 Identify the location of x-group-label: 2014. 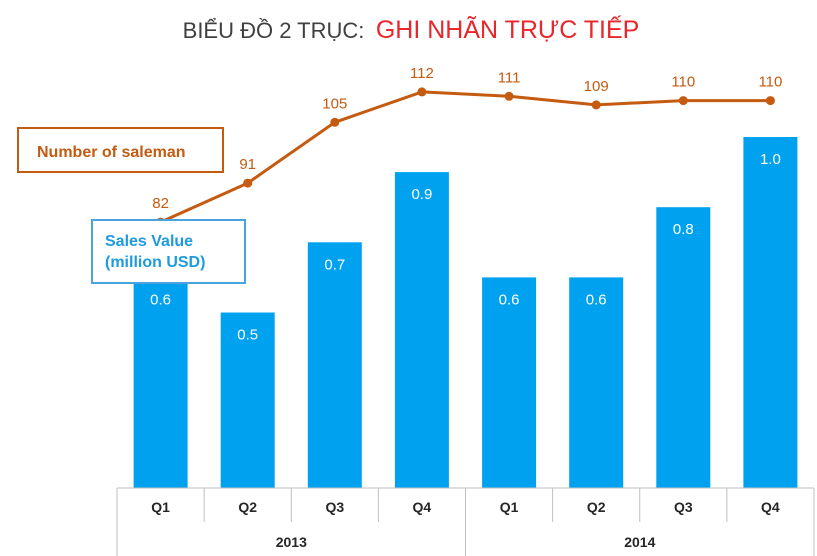
(639, 542).